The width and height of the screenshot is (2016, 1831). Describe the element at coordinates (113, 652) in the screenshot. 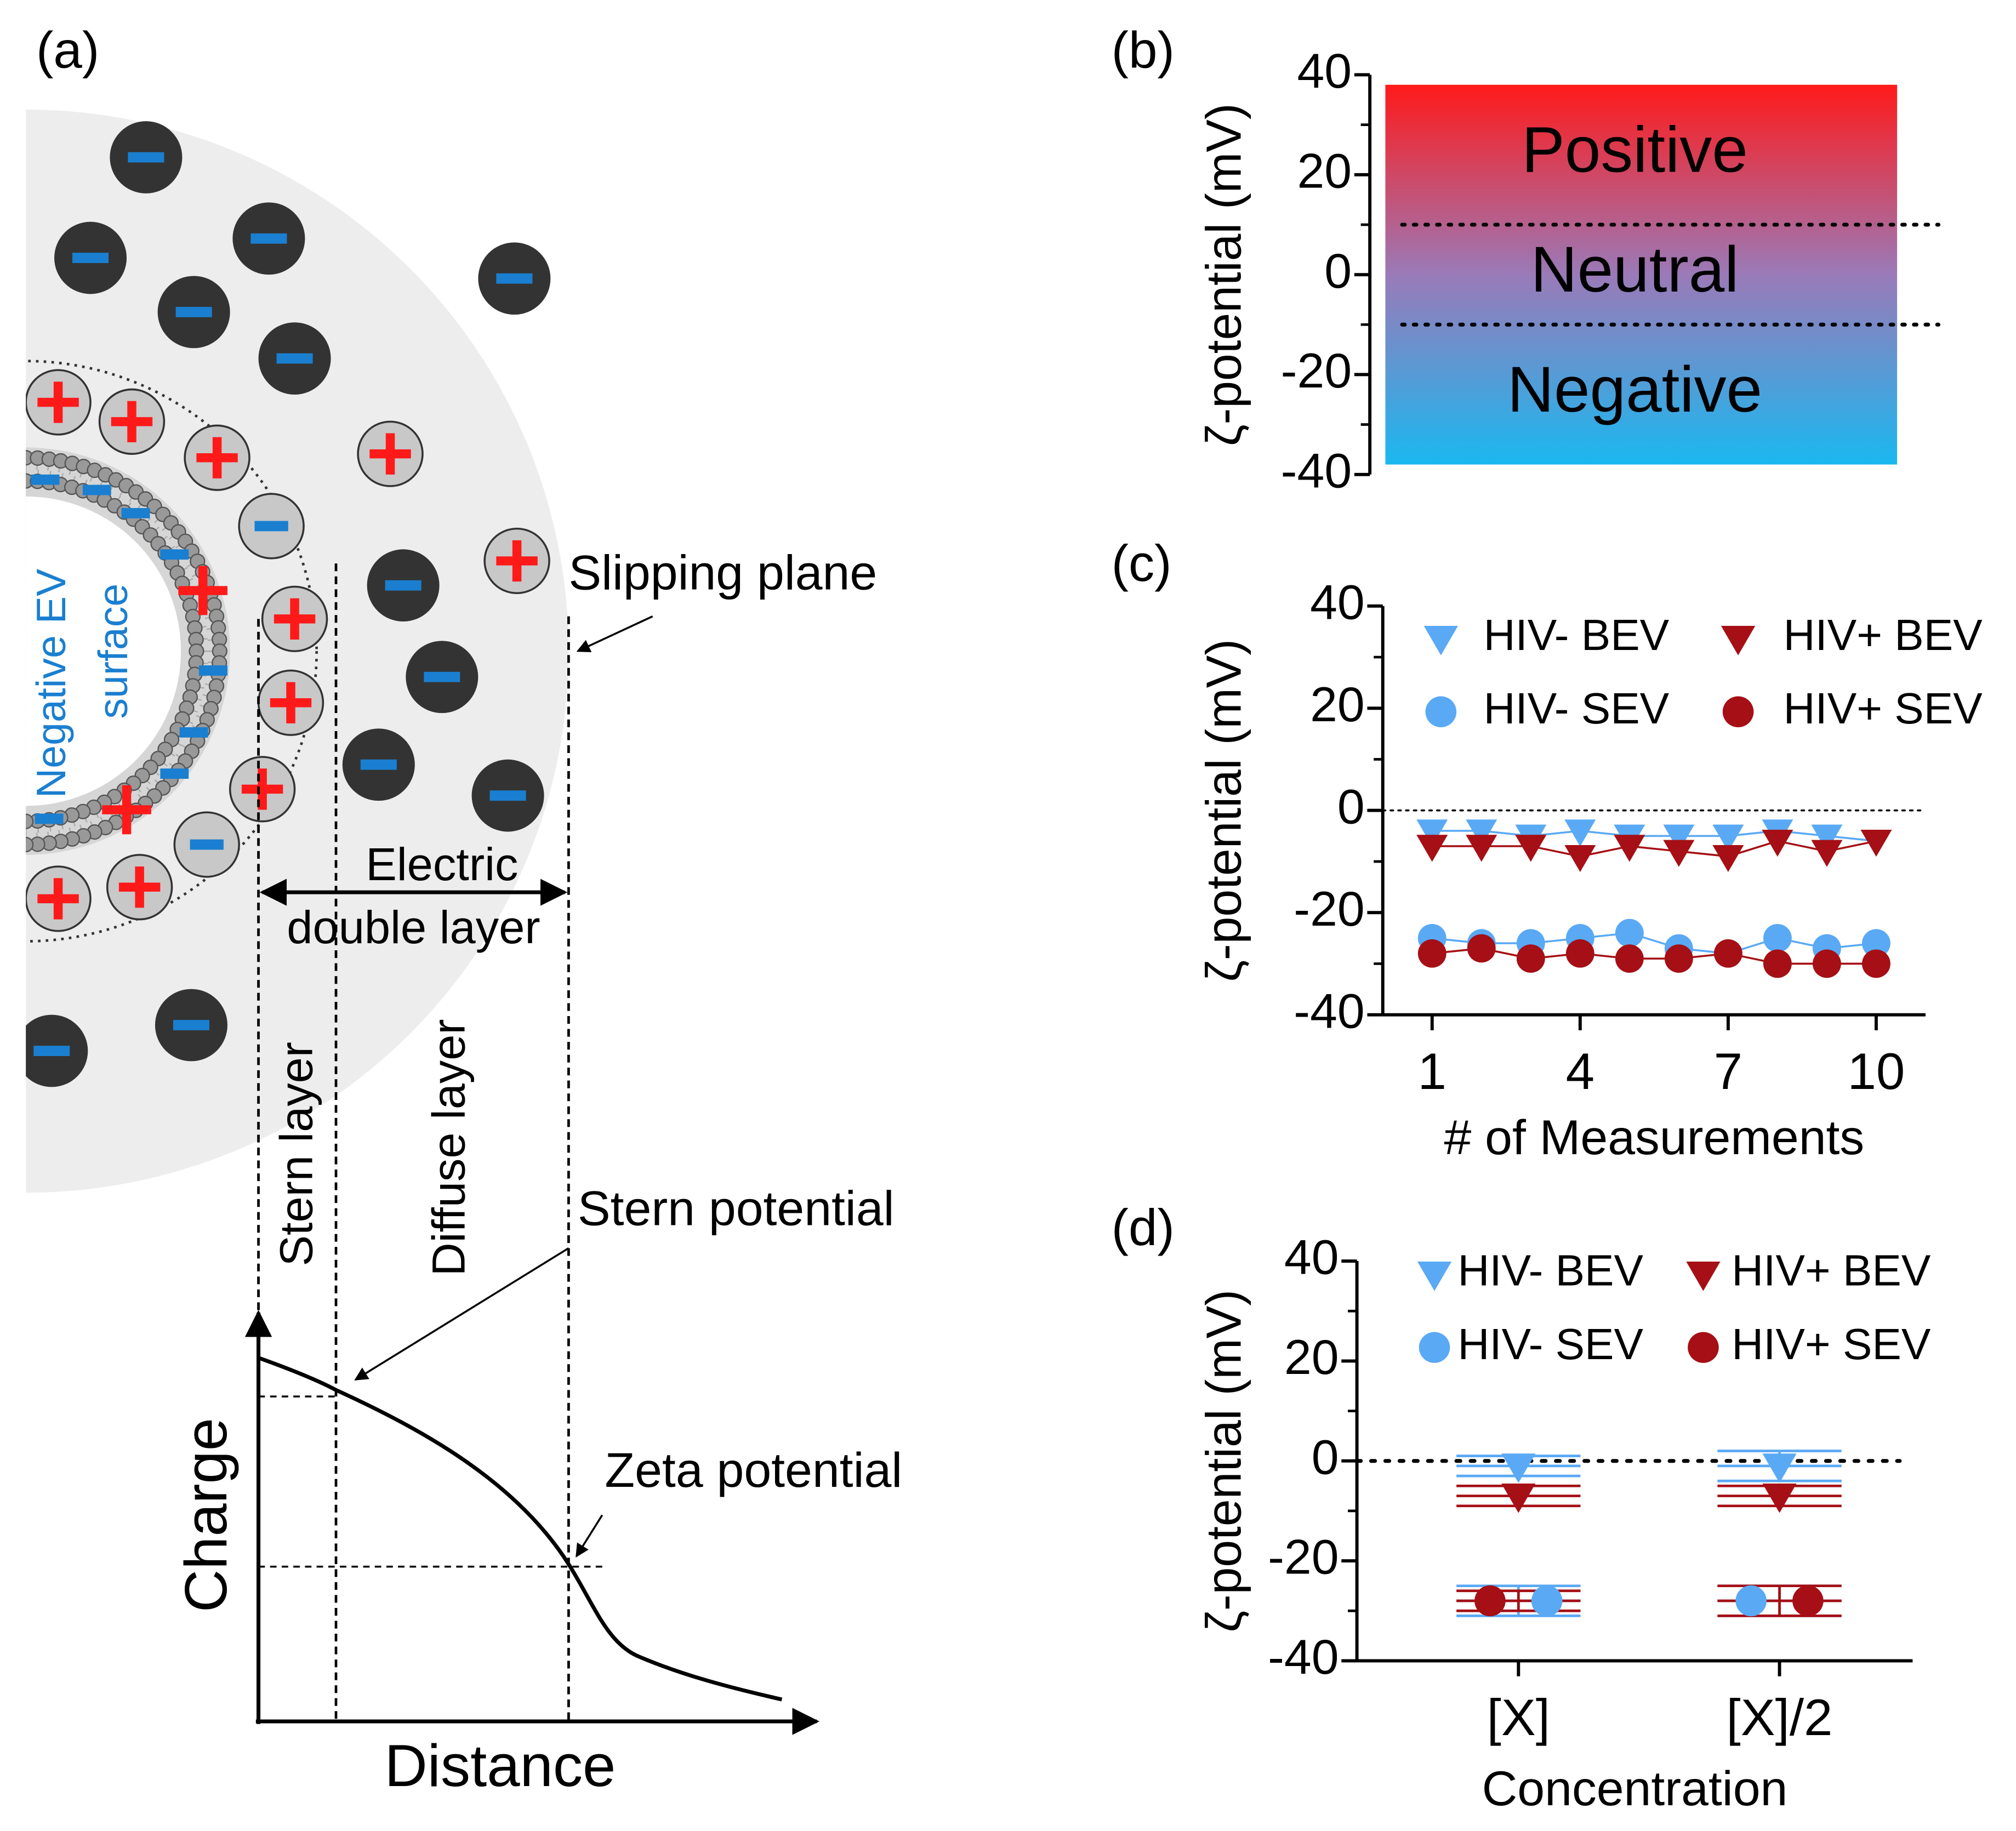

I see `ev-label: surface` at that location.